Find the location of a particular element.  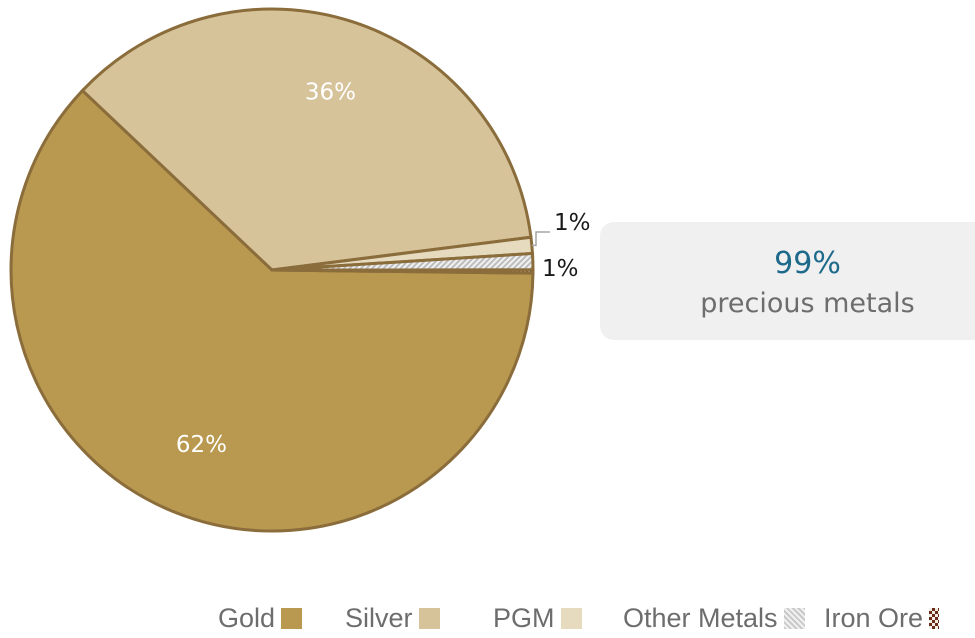

data-label-pgm: 1% is located at coordinates (572, 223).